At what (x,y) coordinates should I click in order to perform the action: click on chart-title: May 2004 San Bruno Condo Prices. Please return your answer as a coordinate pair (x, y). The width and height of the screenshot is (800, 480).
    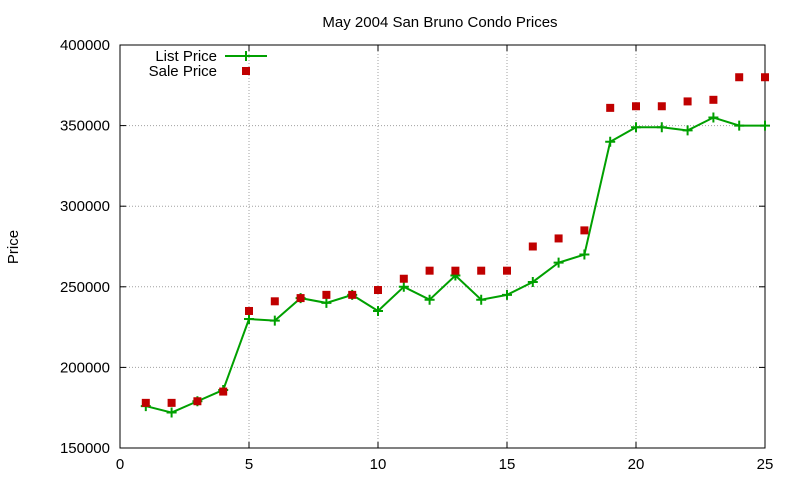
    Looking at the image, I should click on (439, 22).